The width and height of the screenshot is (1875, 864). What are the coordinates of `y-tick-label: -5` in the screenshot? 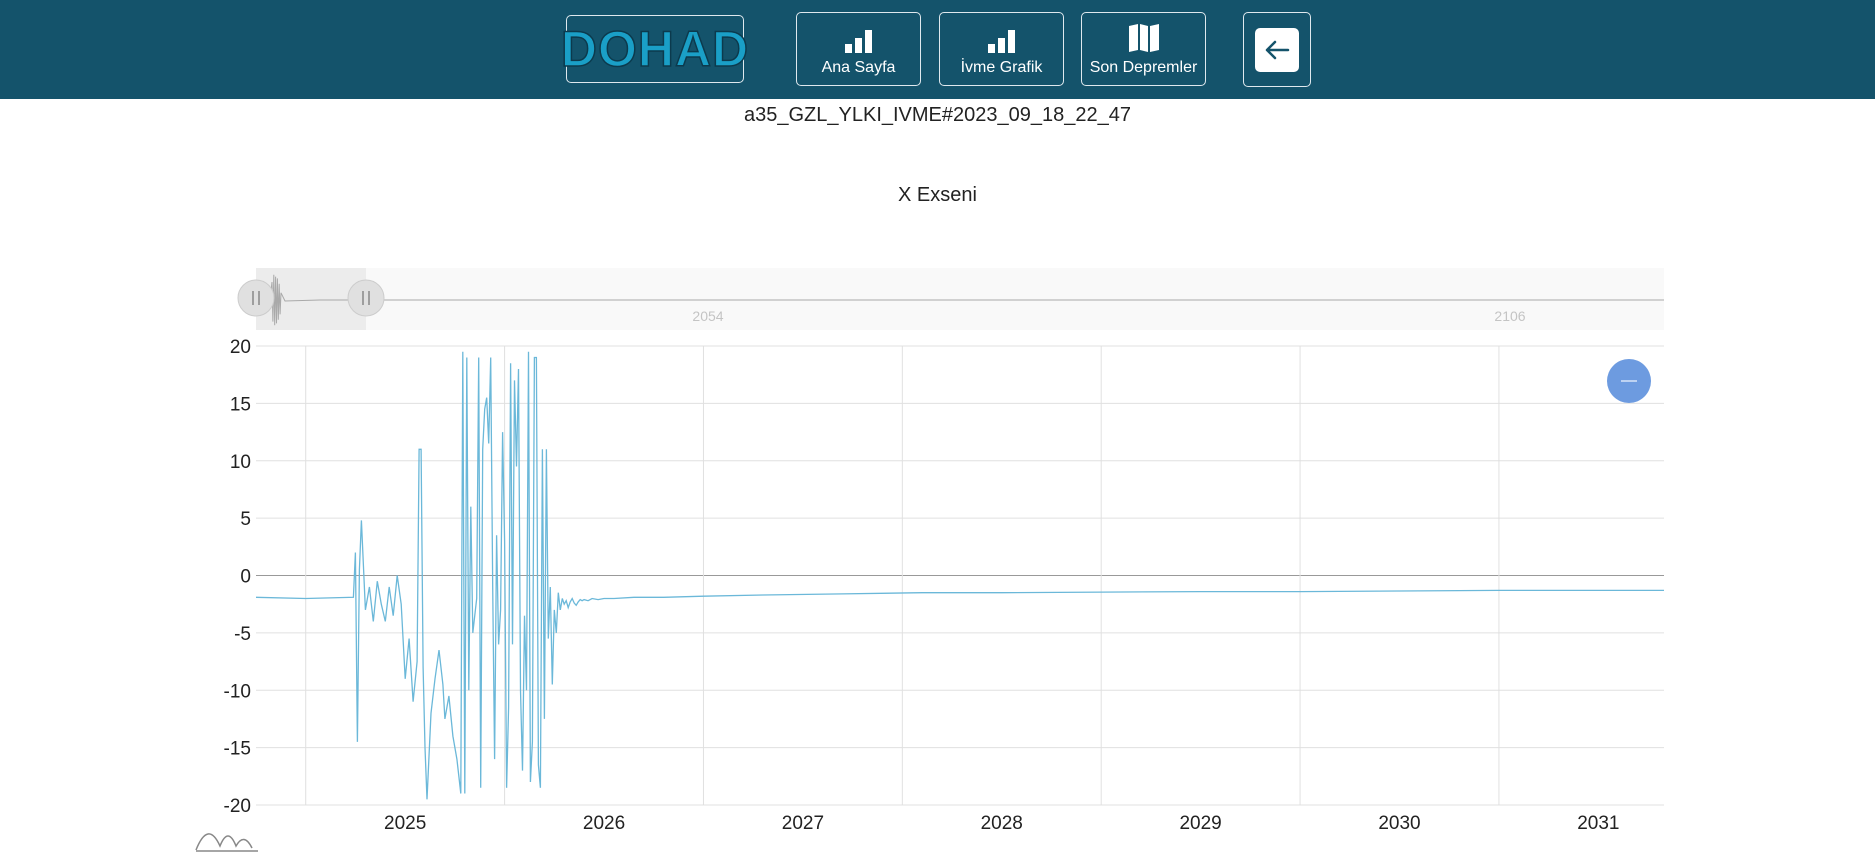 It's located at (242, 634).